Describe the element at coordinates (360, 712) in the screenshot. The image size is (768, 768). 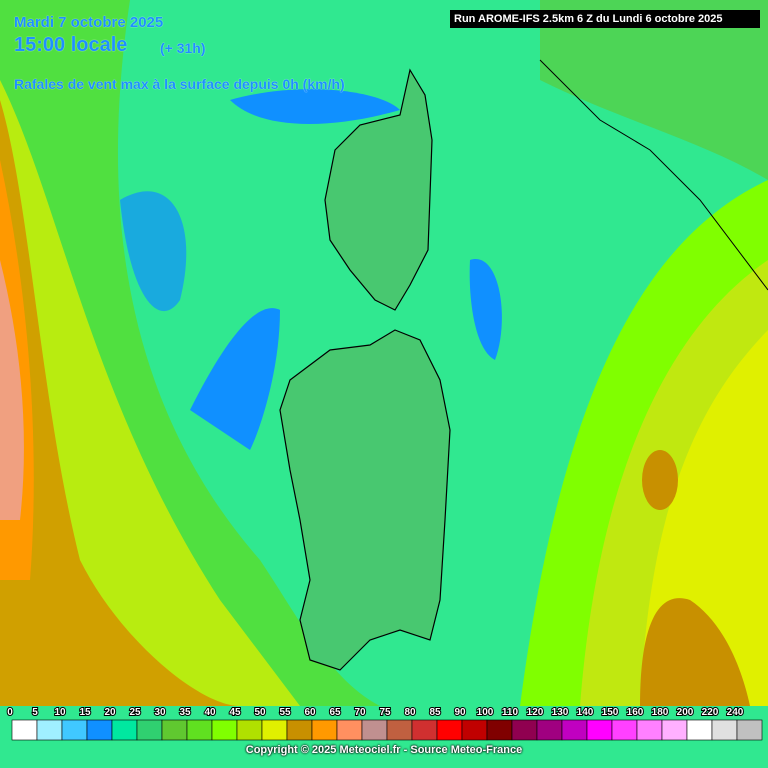
I see `legend-label: 70` at that location.